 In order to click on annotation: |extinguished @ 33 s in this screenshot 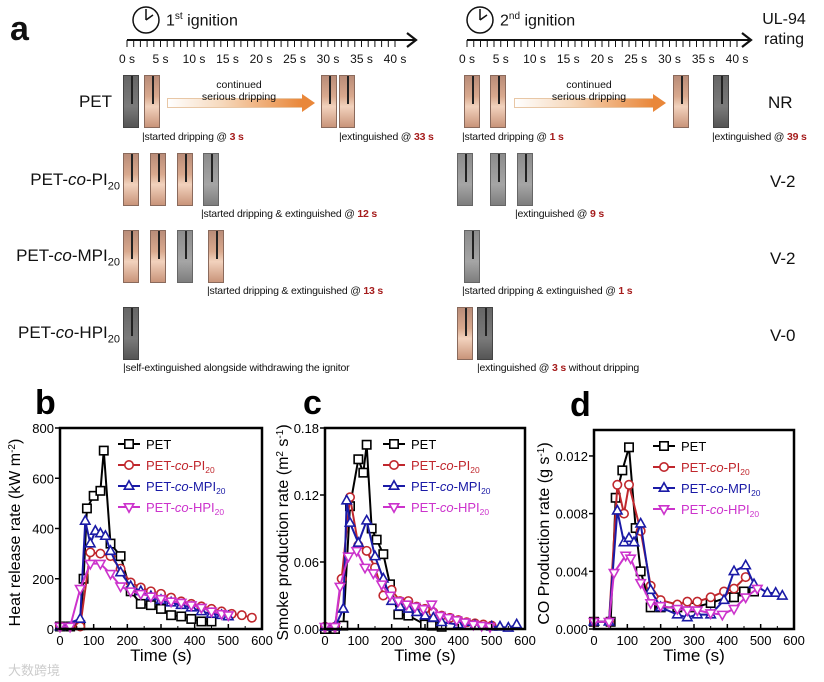, I will do `click(386, 137)`.